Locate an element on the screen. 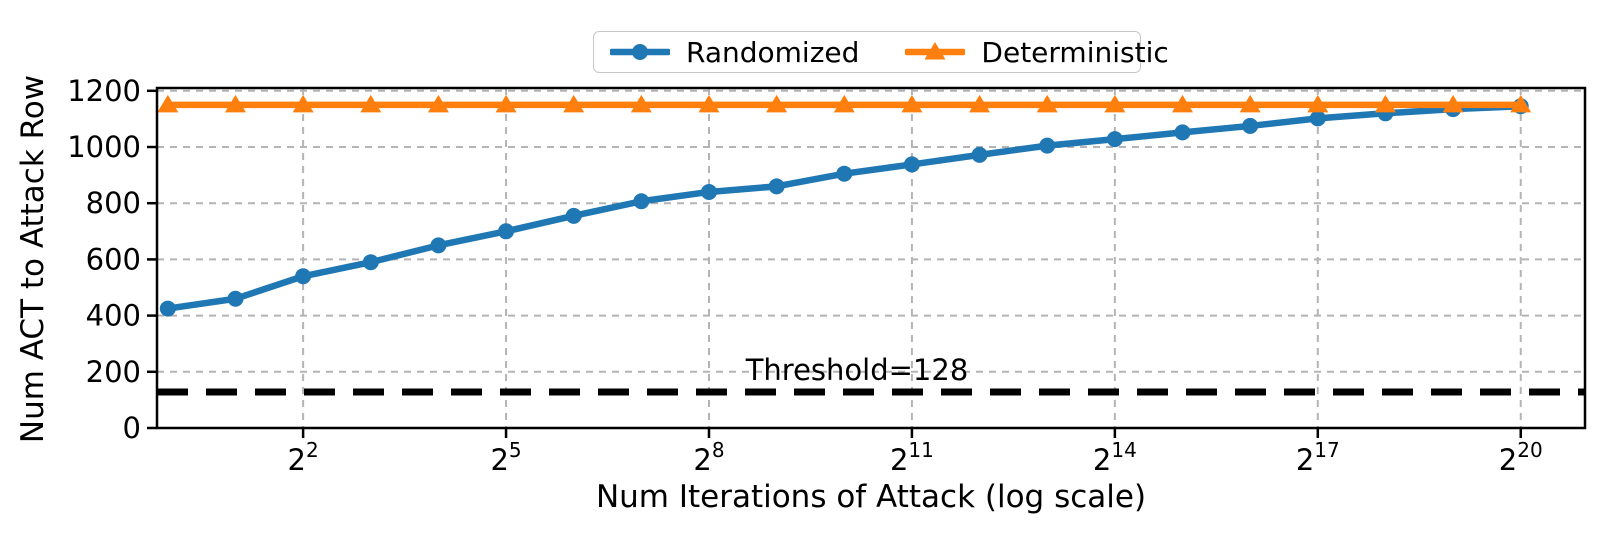 The height and width of the screenshot is (535, 1605). legend-circle-marker-icon is located at coordinates (640, 52).